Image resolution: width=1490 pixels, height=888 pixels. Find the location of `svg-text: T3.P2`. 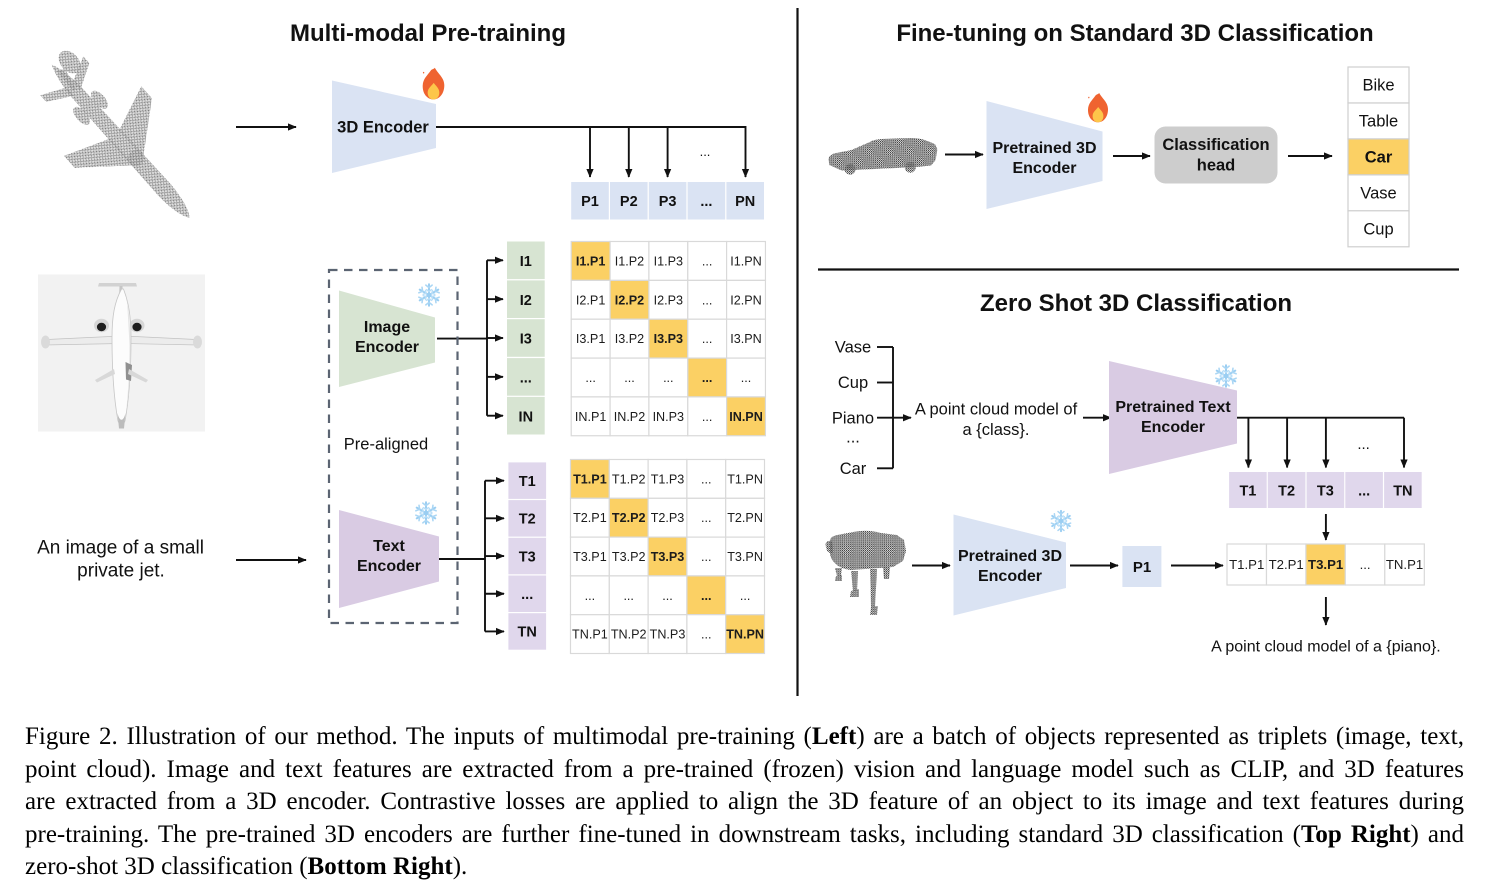

svg-text: T3.P2 is located at coordinates (629, 557).